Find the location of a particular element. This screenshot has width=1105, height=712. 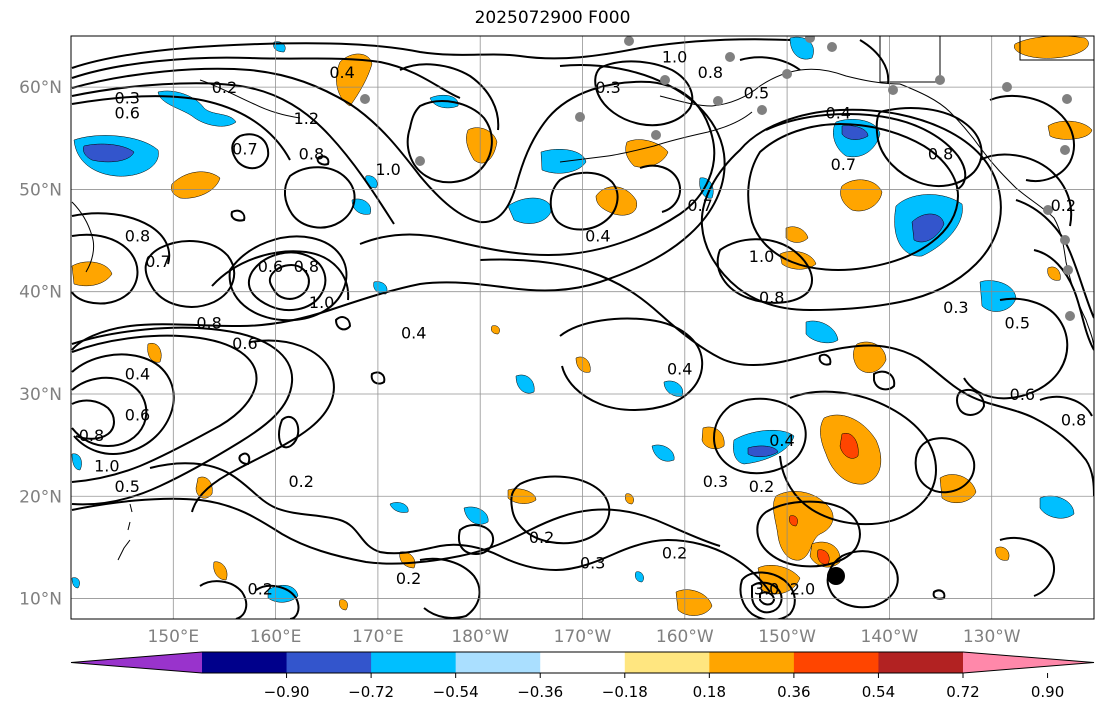

colorbar-outline is located at coordinates (582, 662).